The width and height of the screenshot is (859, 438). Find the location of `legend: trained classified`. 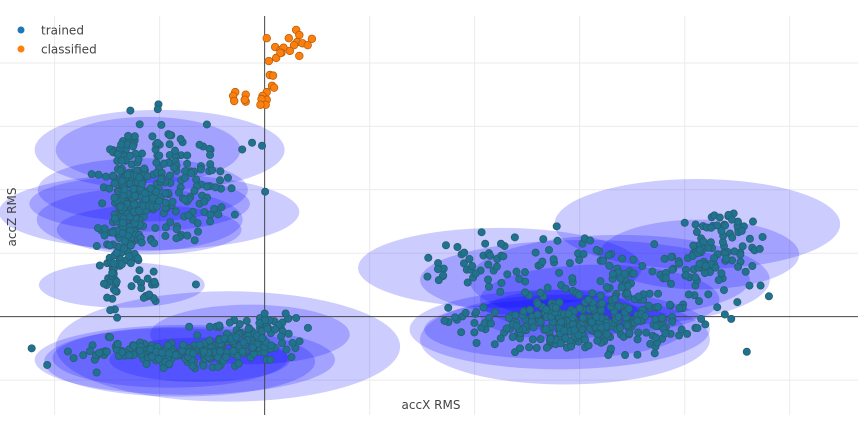

legend: trained classified is located at coordinates (57, 40).